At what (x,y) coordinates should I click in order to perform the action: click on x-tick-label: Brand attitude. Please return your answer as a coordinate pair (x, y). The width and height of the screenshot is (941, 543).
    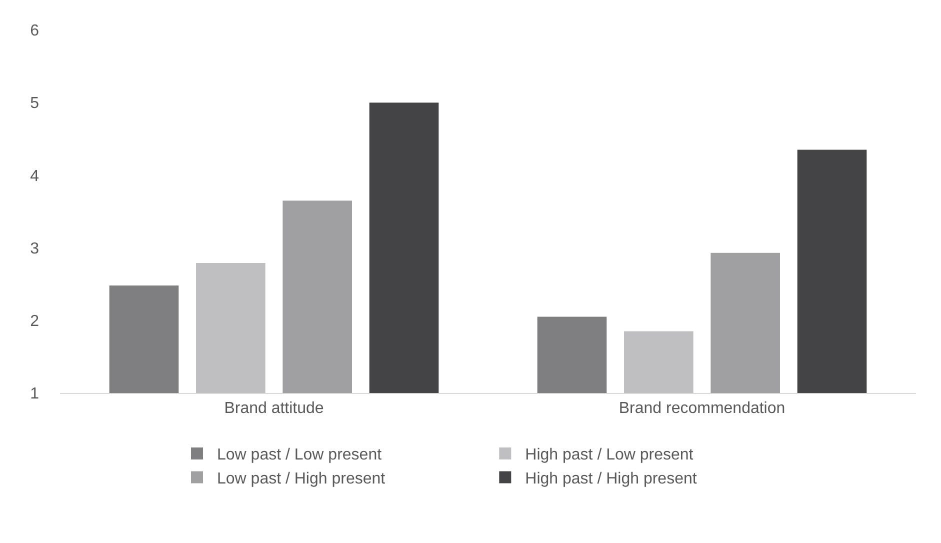
    Looking at the image, I should click on (274, 409).